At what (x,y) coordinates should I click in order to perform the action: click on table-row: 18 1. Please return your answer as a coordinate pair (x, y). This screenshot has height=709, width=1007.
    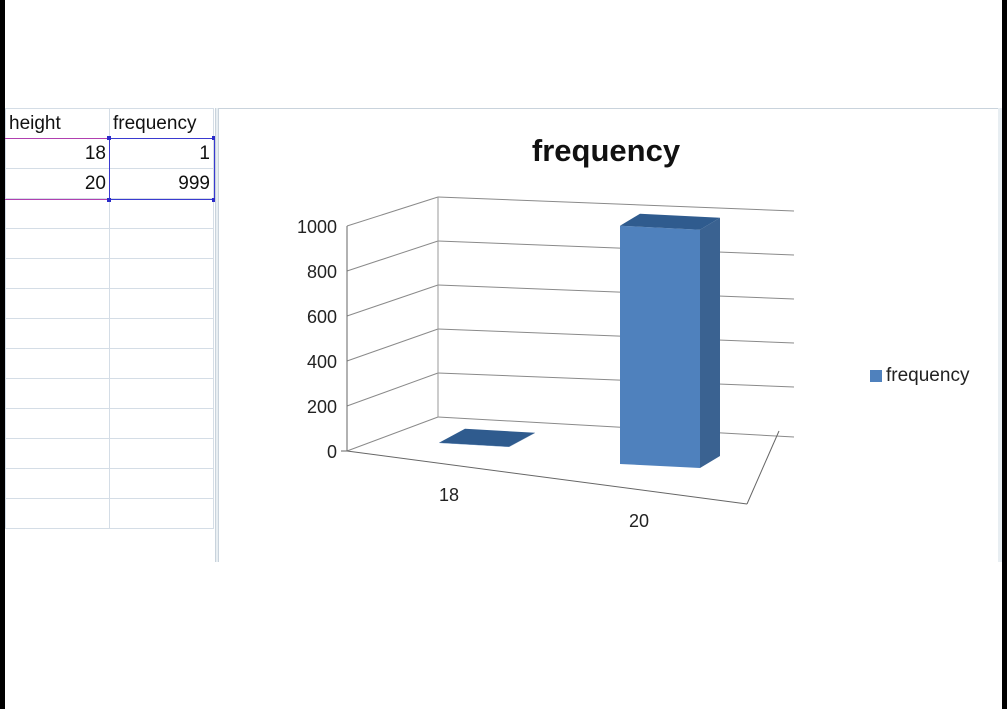
    Looking at the image, I should click on (109, 153).